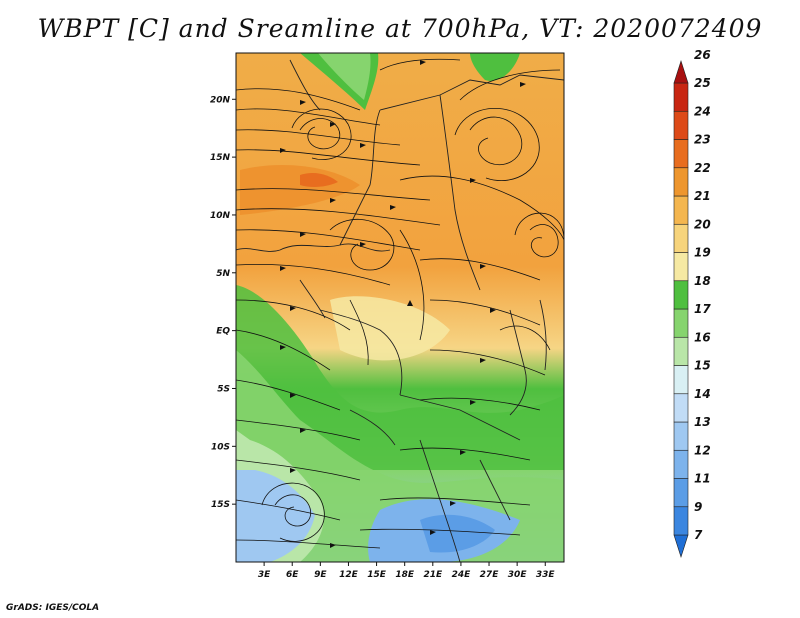 This screenshot has height=618, width=800. What do you see at coordinates (223, 274) in the screenshot?
I see `lat-tick-label: 5N` at bounding box center [223, 274].